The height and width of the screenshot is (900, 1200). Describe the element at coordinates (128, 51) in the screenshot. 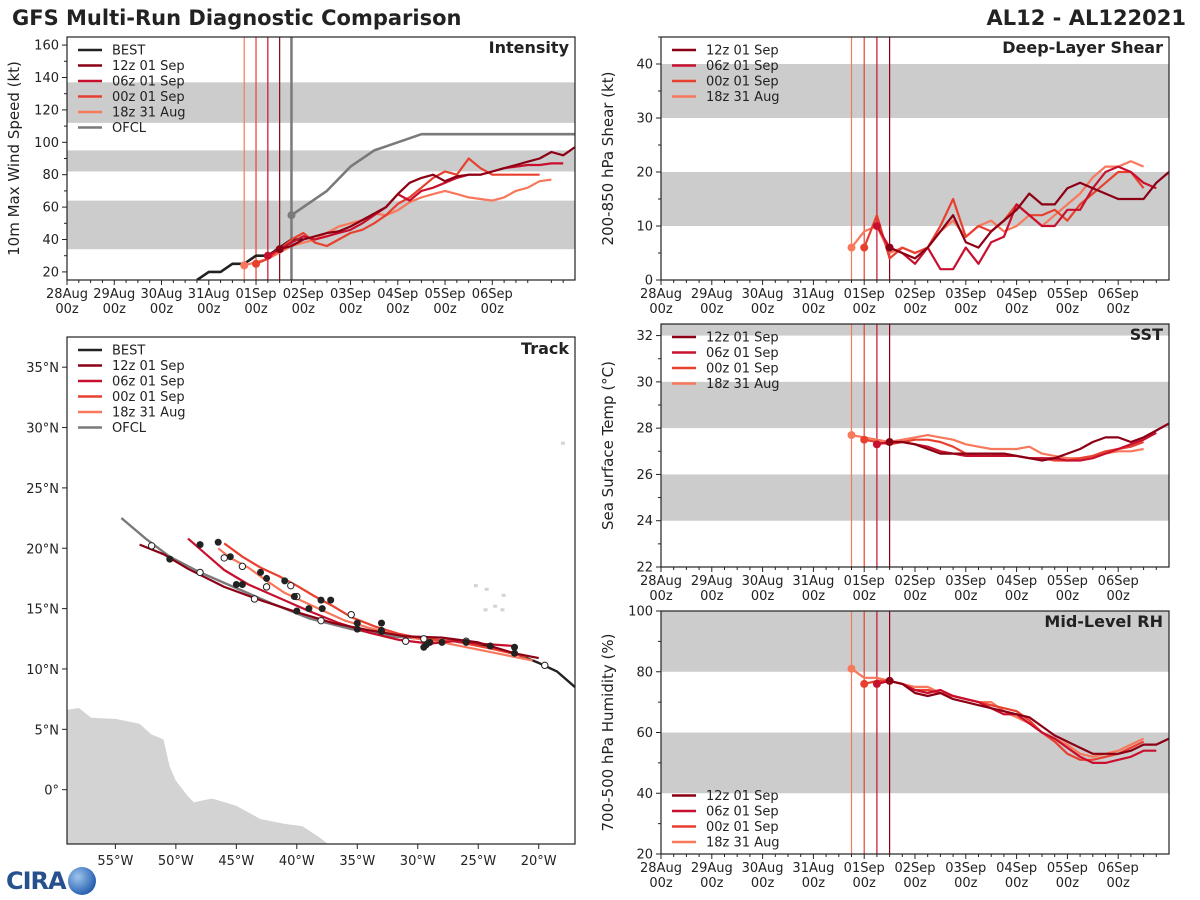

I see `legend-label: BEST` at that location.